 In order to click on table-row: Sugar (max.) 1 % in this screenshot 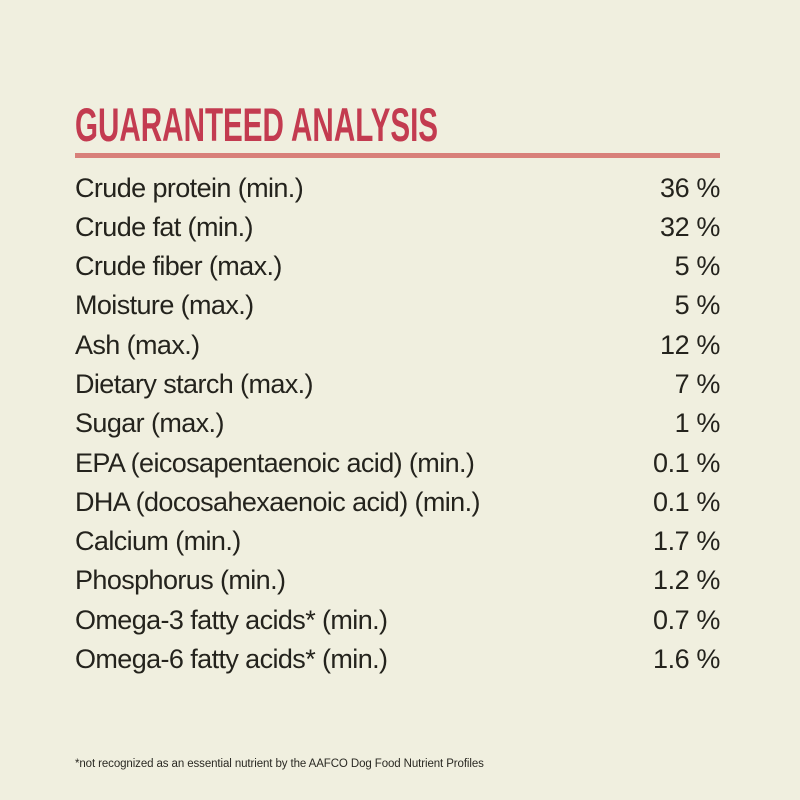, I will do `click(397, 423)`.